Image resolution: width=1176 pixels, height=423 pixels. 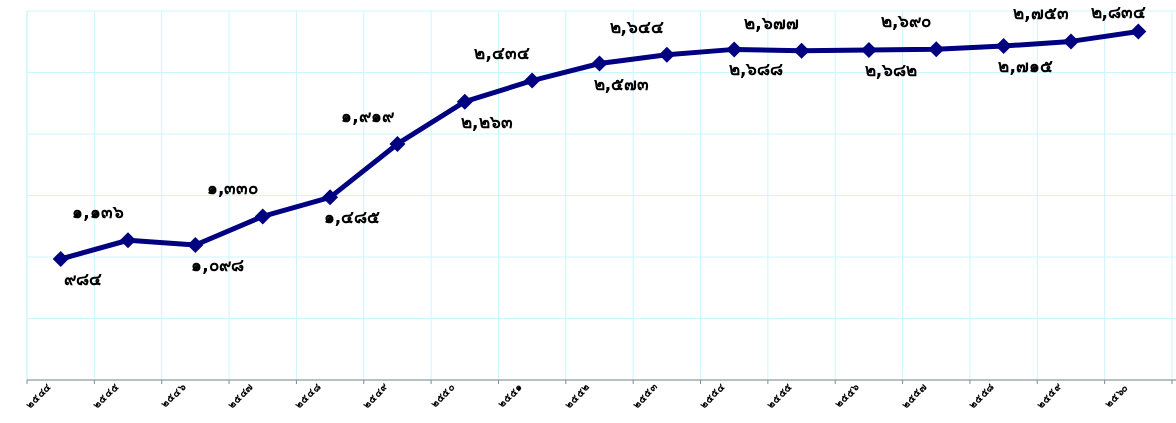 I want to click on data-label: ๒,๔๓๔, so click(x=502, y=52).